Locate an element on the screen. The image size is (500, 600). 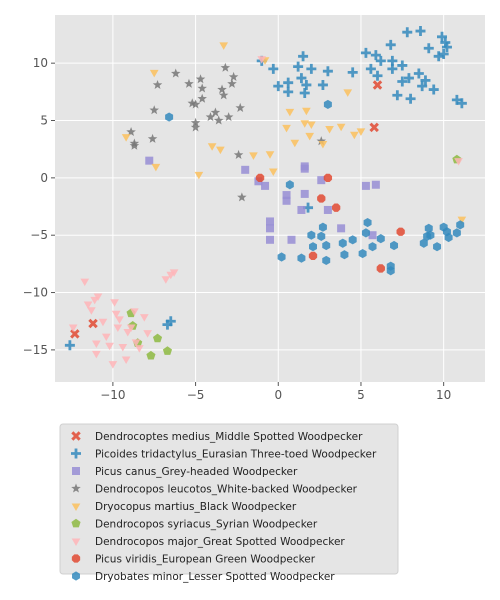
legend-label: Picus canus_Grey-headed Woodpecker is located at coordinates (196, 472).